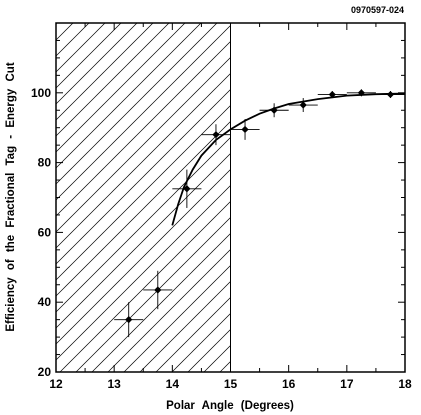 The width and height of the screenshot is (421, 415). Describe the element at coordinates (56, 384) in the screenshot. I see `x-tick-label-12: 12` at that location.